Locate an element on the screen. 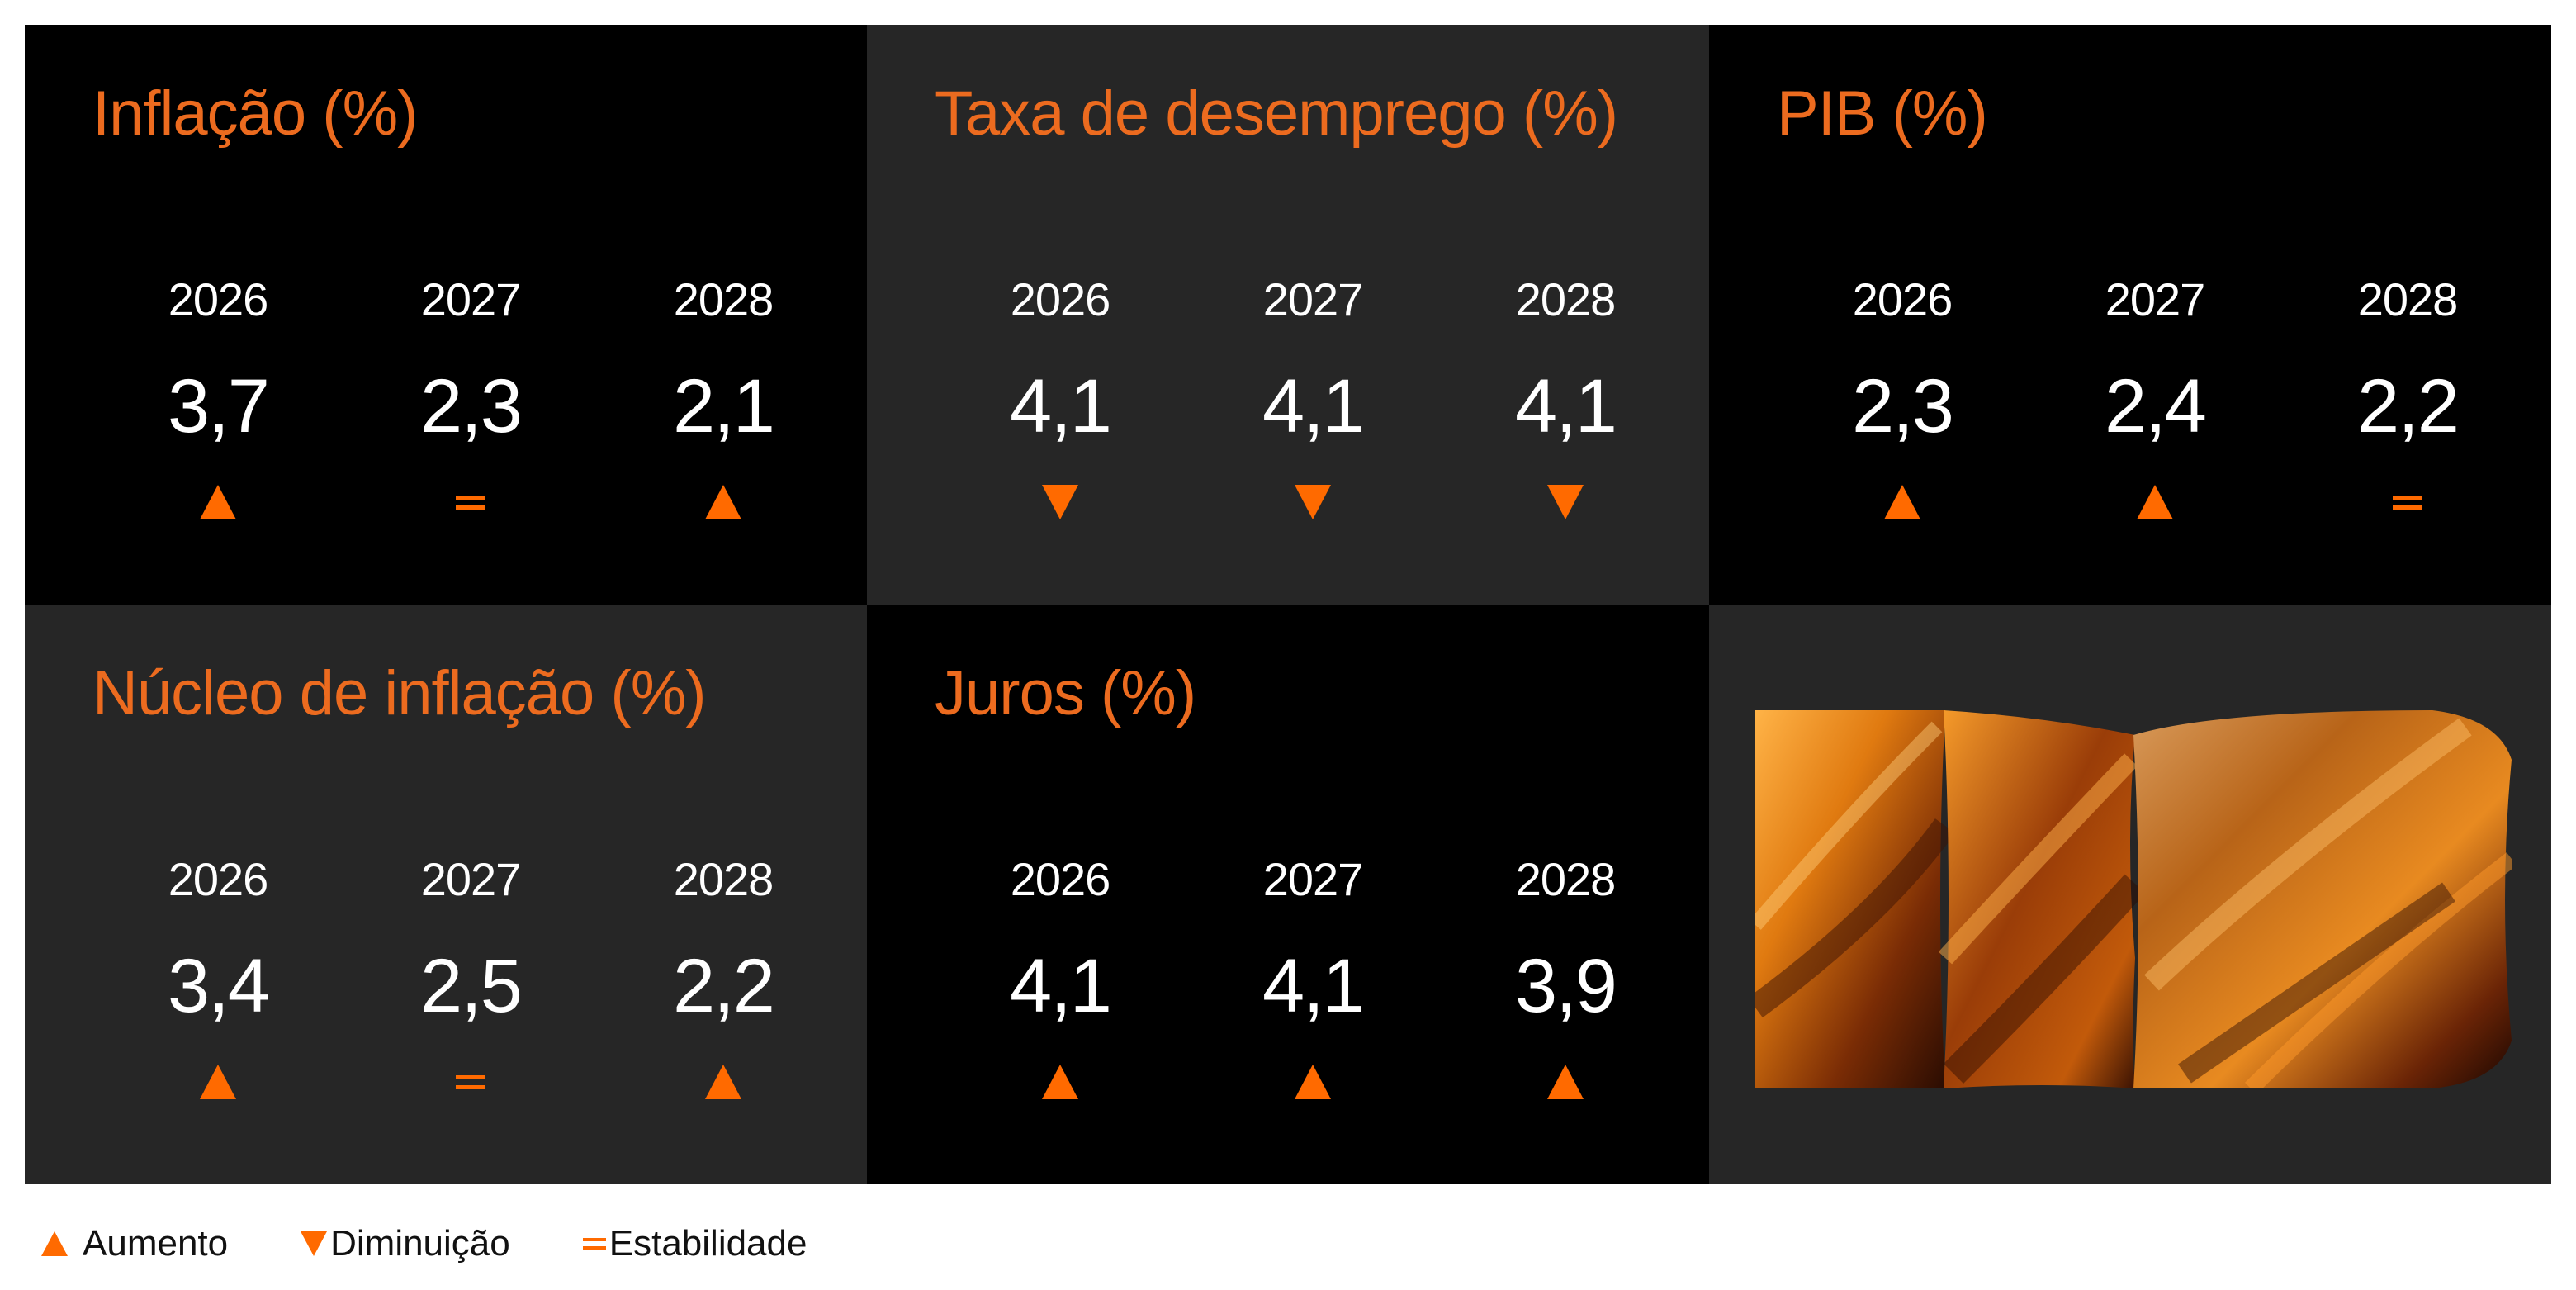 The image size is (2576, 1290). value: 3,7 is located at coordinates (219, 406).